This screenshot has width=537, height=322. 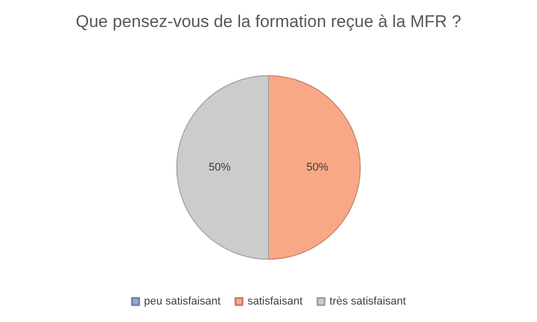 I want to click on legend-label: satisfaisant, so click(x=275, y=302).